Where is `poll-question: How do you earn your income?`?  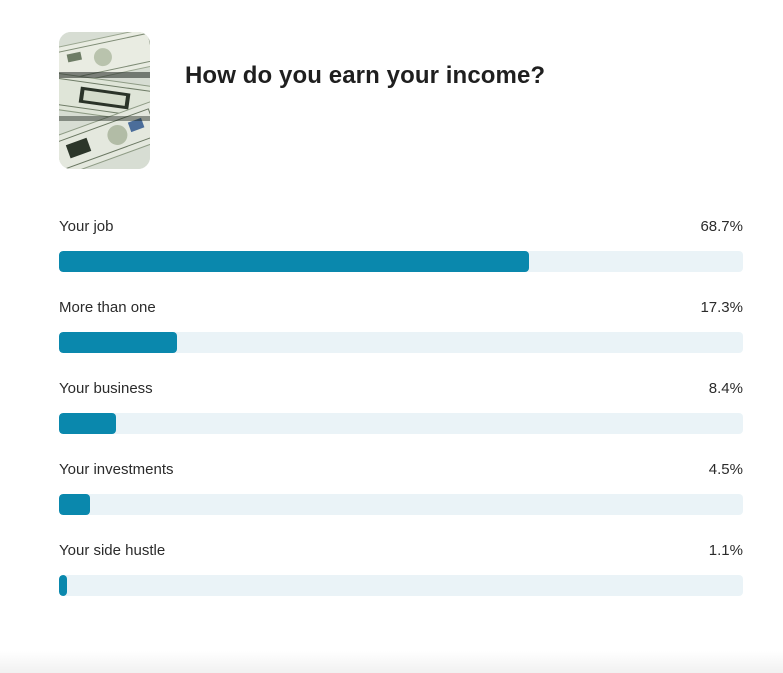 poll-question: How do you earn your income? is located at coordinates (365, 75).